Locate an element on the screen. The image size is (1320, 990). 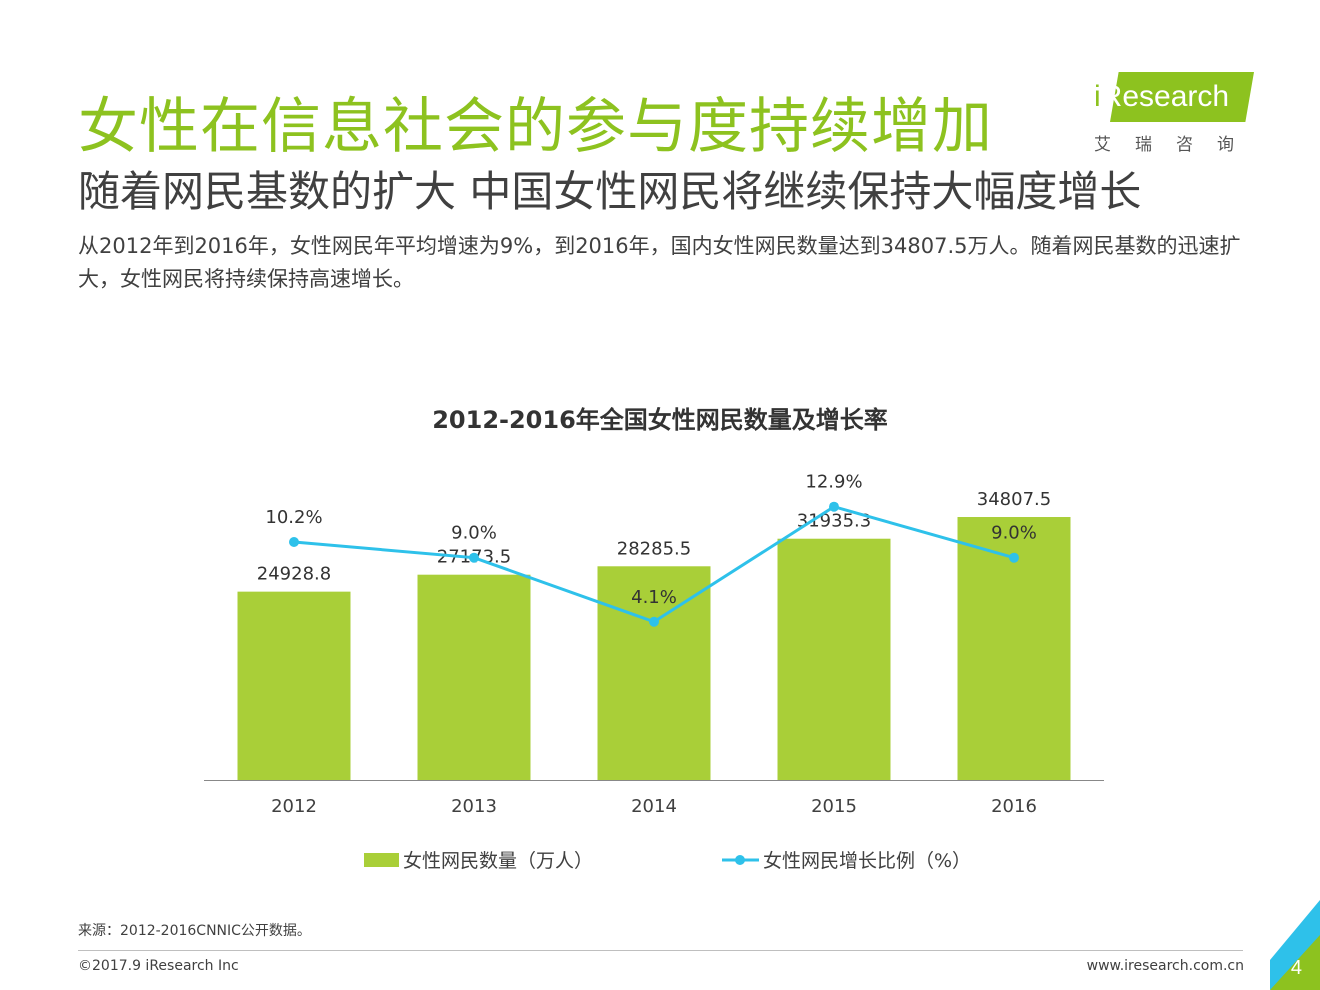
logo-chinese-name: 艾瑞咨询 is located at coordinates (1176, 145).